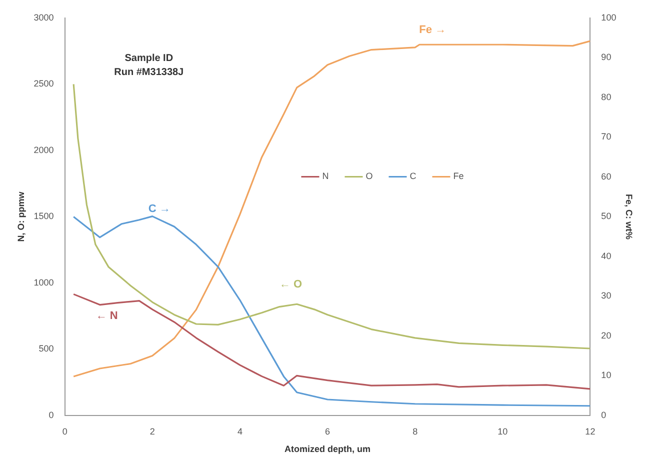 This screenshot has width=652, height=469. What do you see at coordinates (606, 216) in the screenshot?
I see `y2-tick-label: 50` at bounding box center [606, 216].